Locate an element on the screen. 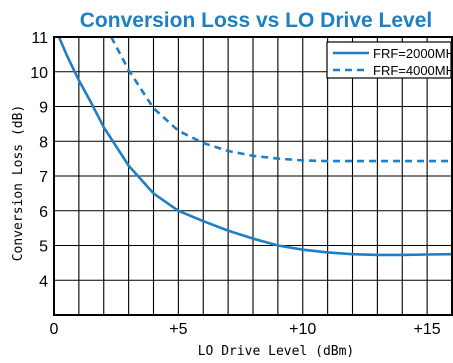  x-axis-label: LO Drive Level (dBm) is located at coordinates (276, 351).